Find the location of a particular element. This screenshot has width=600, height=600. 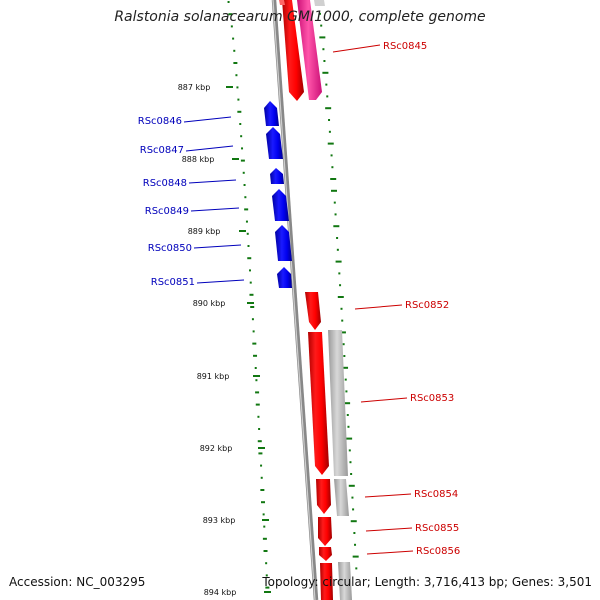

genome-backbone-highlight is located at coordinates (294, 300).